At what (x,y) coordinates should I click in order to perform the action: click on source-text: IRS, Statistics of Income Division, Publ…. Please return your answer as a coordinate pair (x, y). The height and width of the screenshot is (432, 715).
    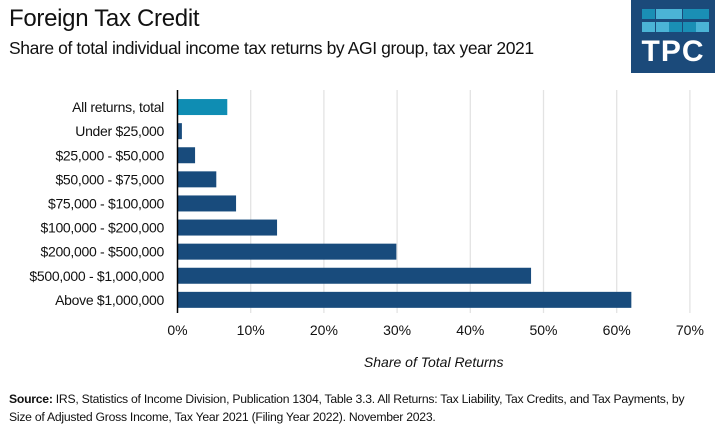
    Looking at the image, I should click on (347, 408).